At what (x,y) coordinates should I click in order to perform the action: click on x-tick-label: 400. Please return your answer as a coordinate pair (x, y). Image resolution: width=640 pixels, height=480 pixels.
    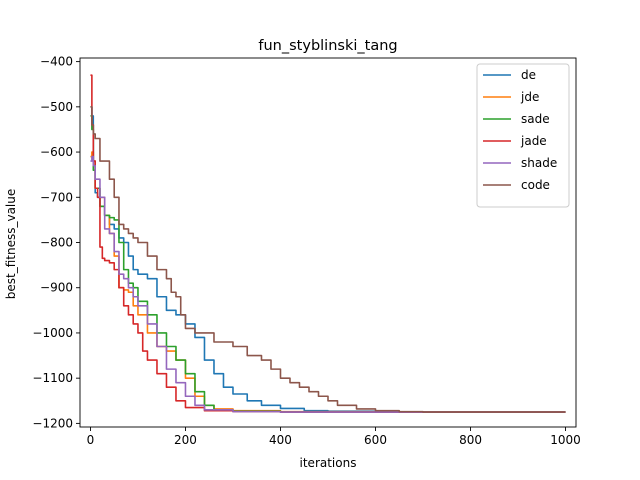
    Looking at the image, I should click on (280, 440).